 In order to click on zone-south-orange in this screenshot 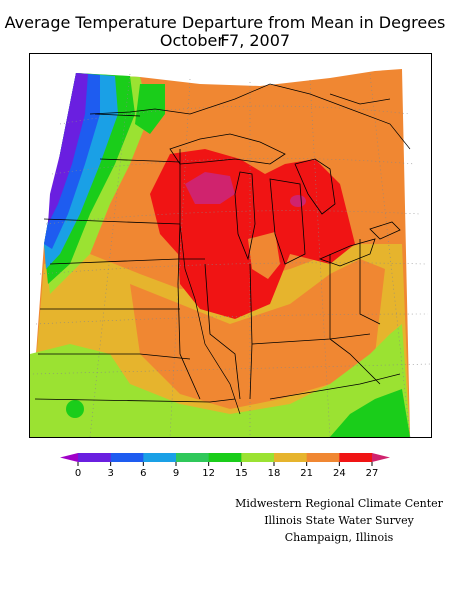, I will do `click(257, 334)`.